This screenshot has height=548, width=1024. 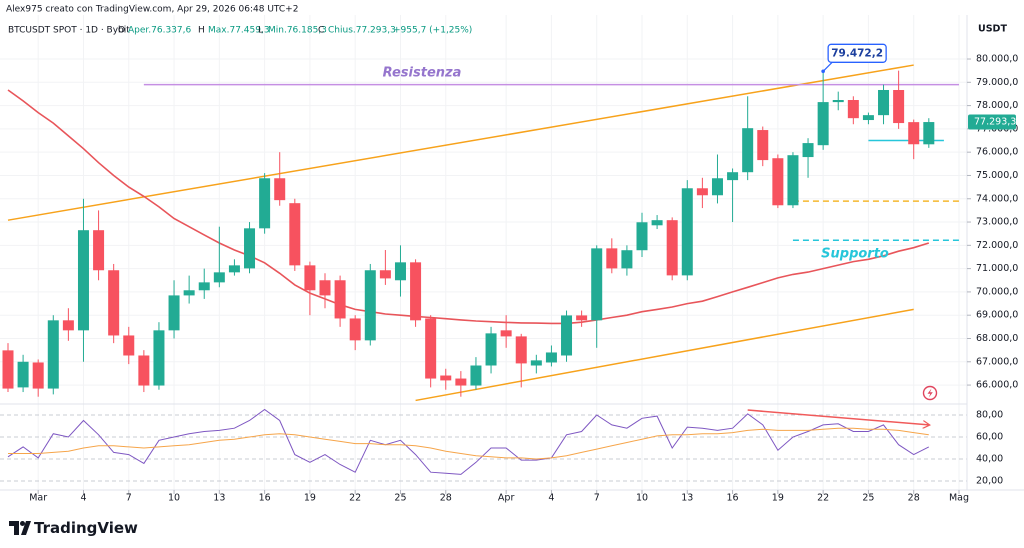 What do you see at coordinates (997, 315) in the screenshot?
I see `y-tick-label: 69.000,0` at bounding box center [997, 315].